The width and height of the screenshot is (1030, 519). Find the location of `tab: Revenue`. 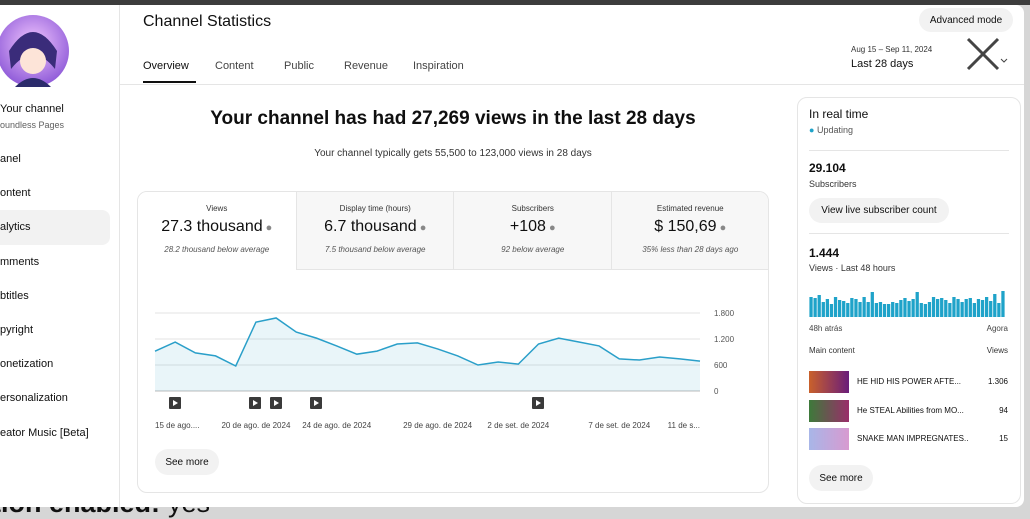

tab: Revenue is located at coordinates (366, 66).